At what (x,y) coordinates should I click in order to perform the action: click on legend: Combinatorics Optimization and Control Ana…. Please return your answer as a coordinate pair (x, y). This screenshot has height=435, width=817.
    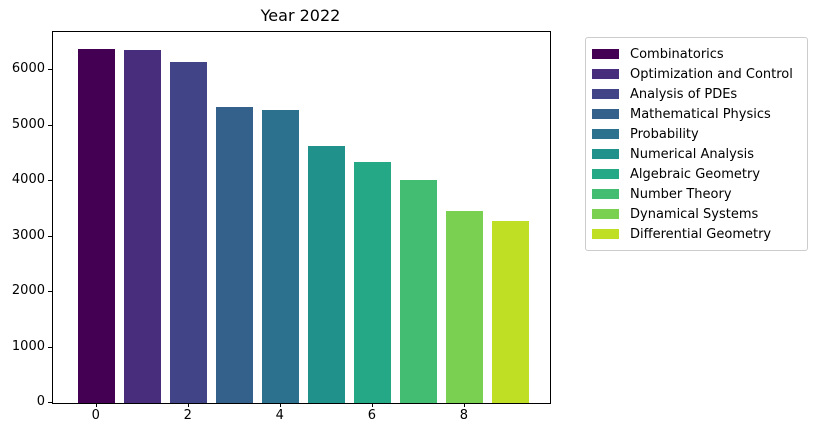
    Looking at the image, I should click on (696, 144).